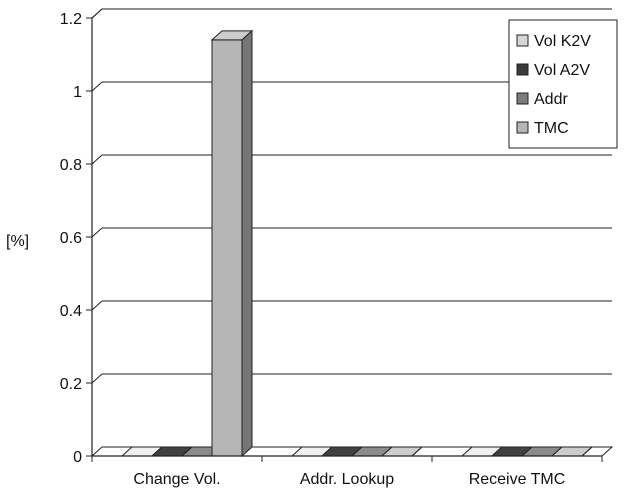 The width and height of the screenshot is (624, 492). I want to click on x-category-label: Change Vol., so click(176, 479).